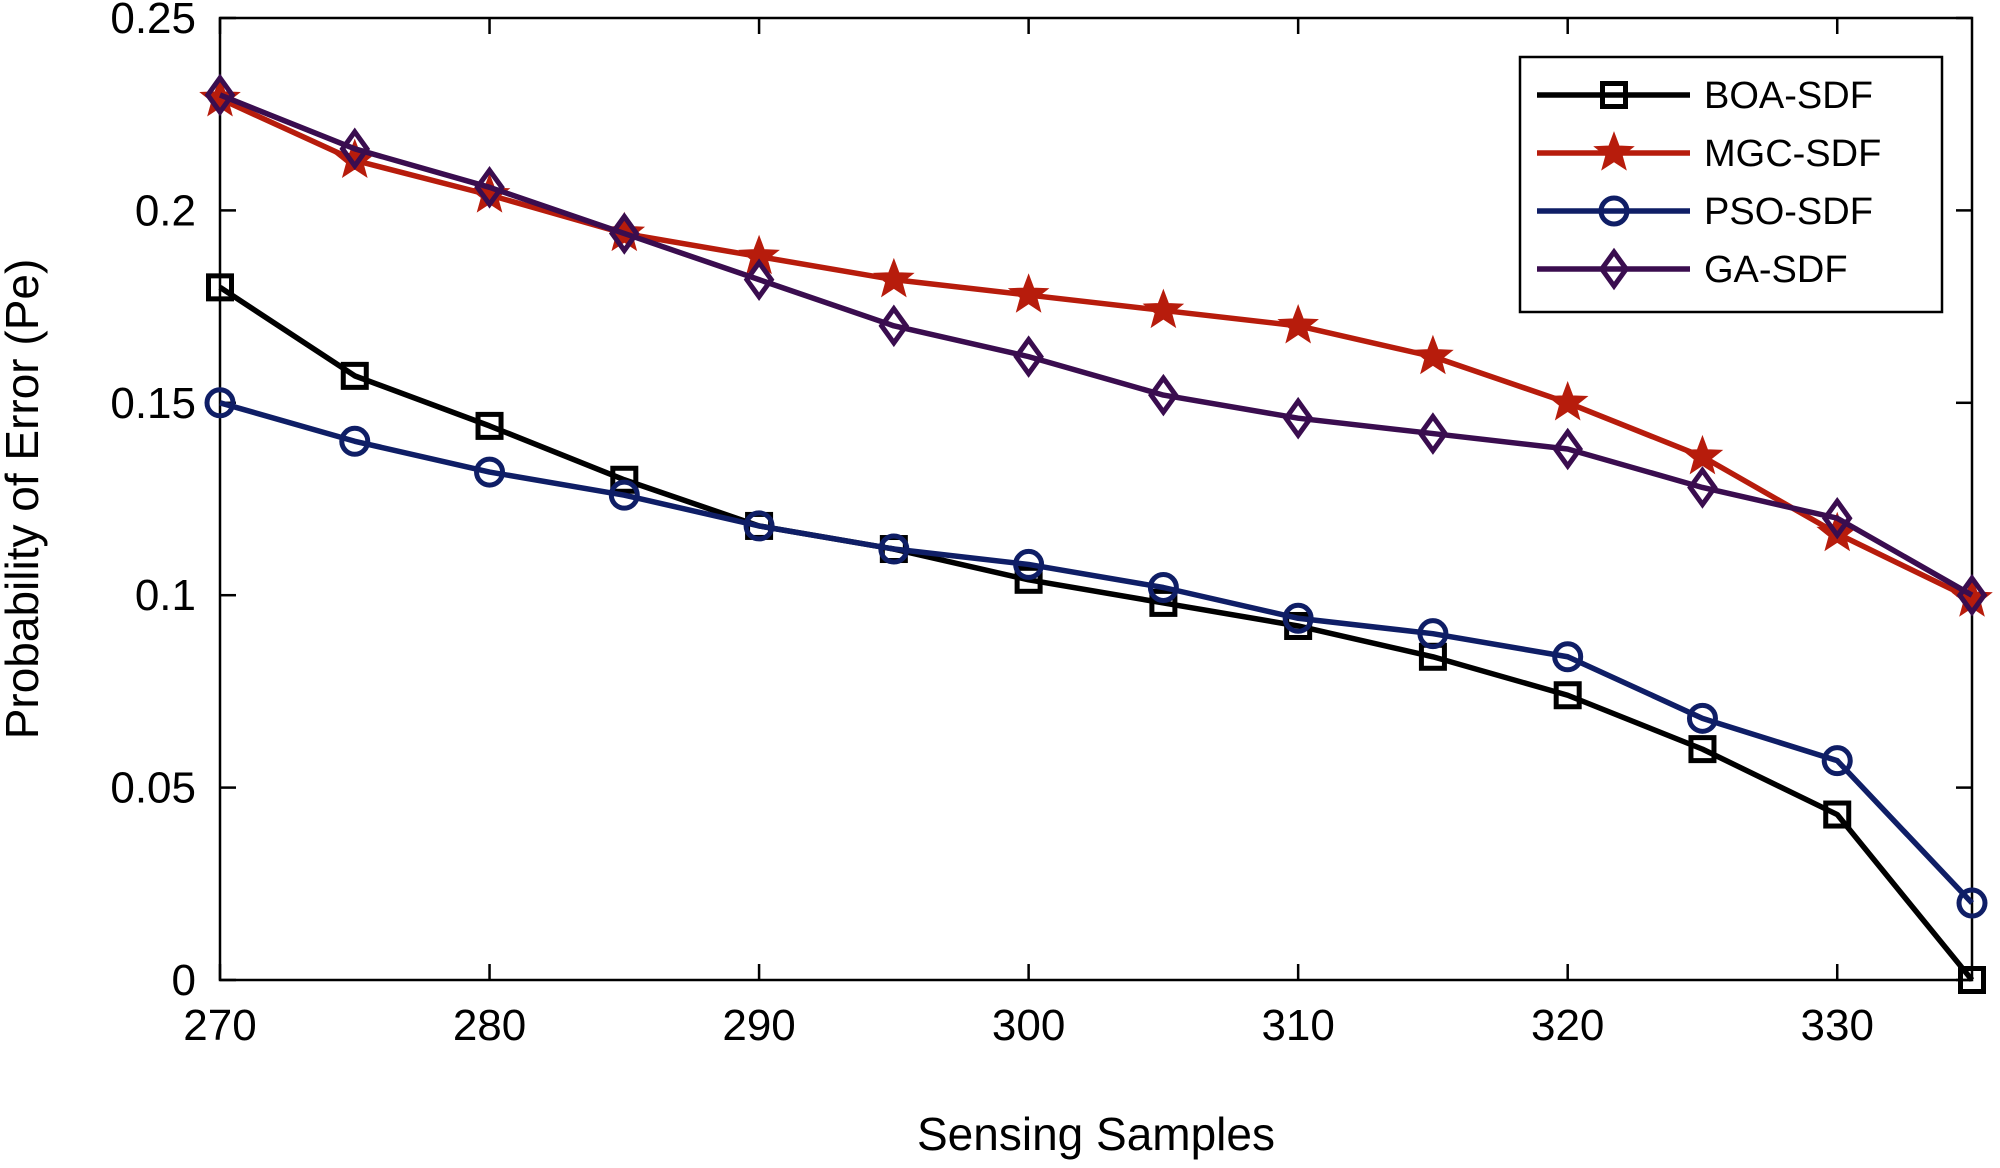 Image resolution: width=2000 pixels, height=1168 pixels. What do you see at coordinates (165, 595) in the screenshot?
I see `y-tick-label: 0.1` at bounding box center [165, 595].